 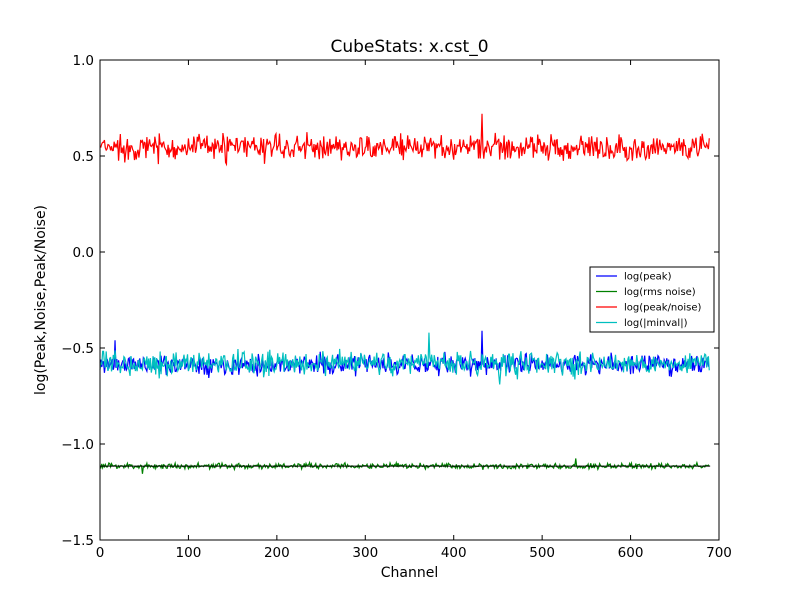 What do you see at coordinates (83, 253) in the screenshot?
I see `y-tick-label: 0.0` at bounding box center [83, 253].